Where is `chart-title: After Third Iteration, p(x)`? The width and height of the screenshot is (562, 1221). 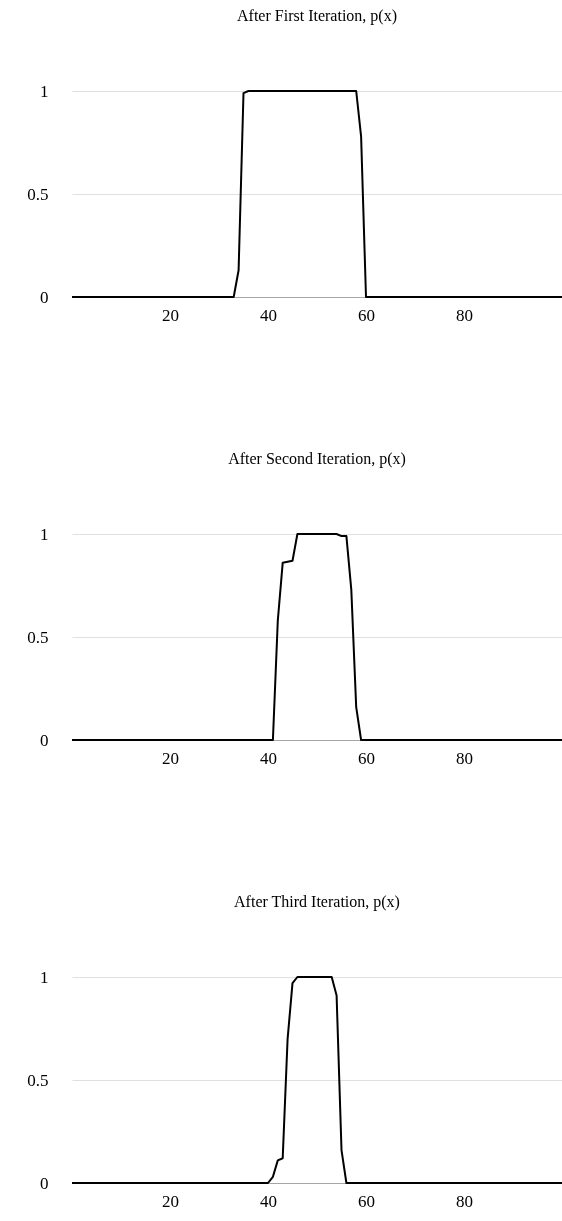 chart-title: After Third Iteration, p(x) is located at coordinates (317, 902).